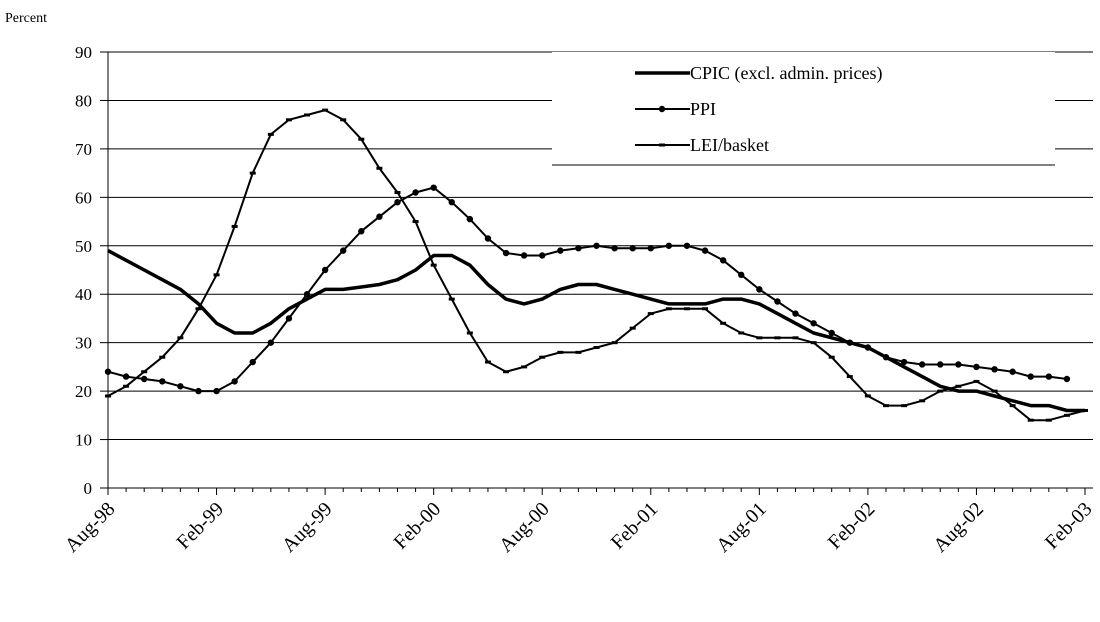  What do you see at coordinates (83, 100) in the screenshot?
I see `y-tick-label: 80` at bounding box center [83, 100].